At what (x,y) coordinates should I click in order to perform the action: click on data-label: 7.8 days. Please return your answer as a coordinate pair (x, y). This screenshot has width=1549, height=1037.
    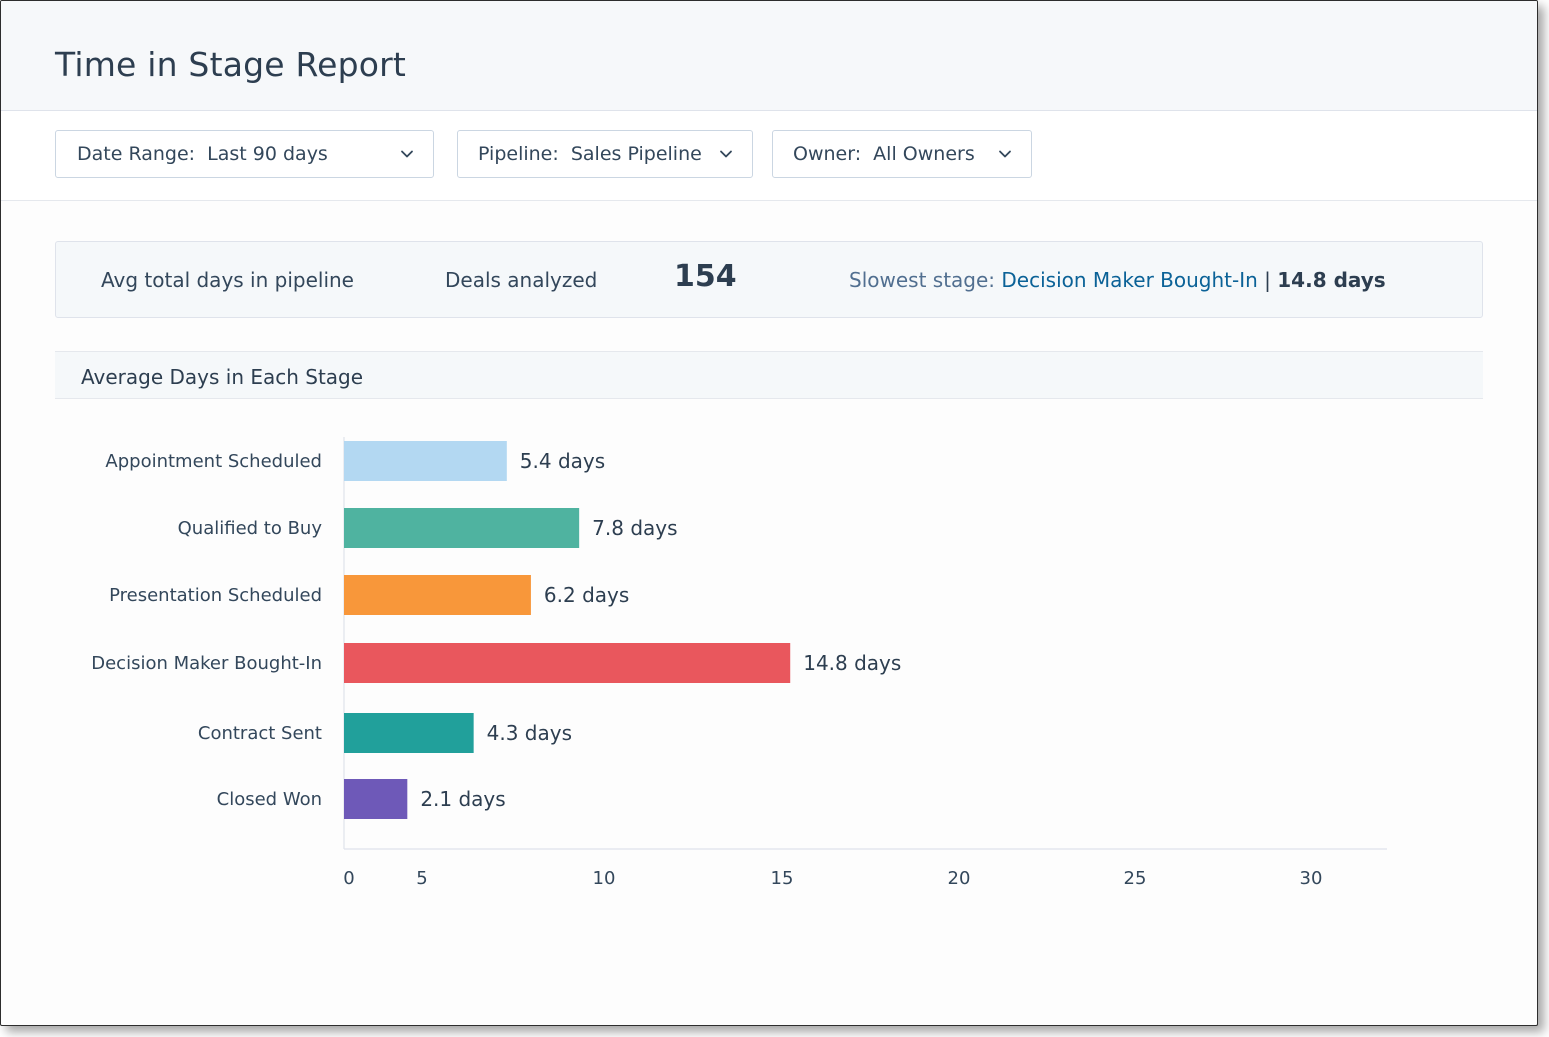
    Looking at the image, I should click on (634, 528).